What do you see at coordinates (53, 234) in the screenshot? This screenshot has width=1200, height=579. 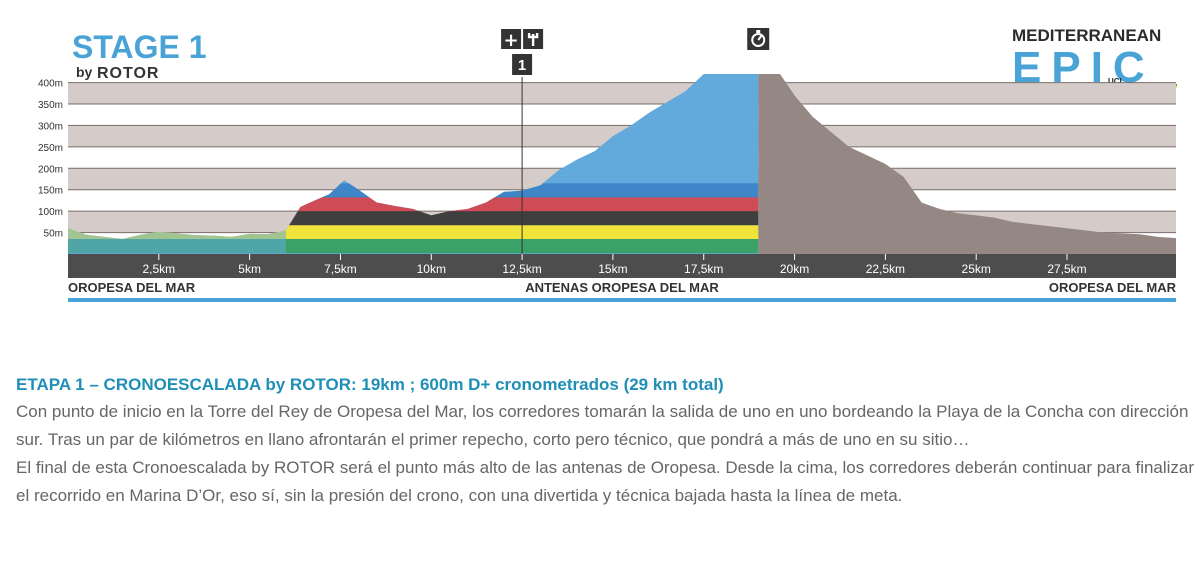 I see `y-tick-label: 50m` at bounding box center [53, 234].